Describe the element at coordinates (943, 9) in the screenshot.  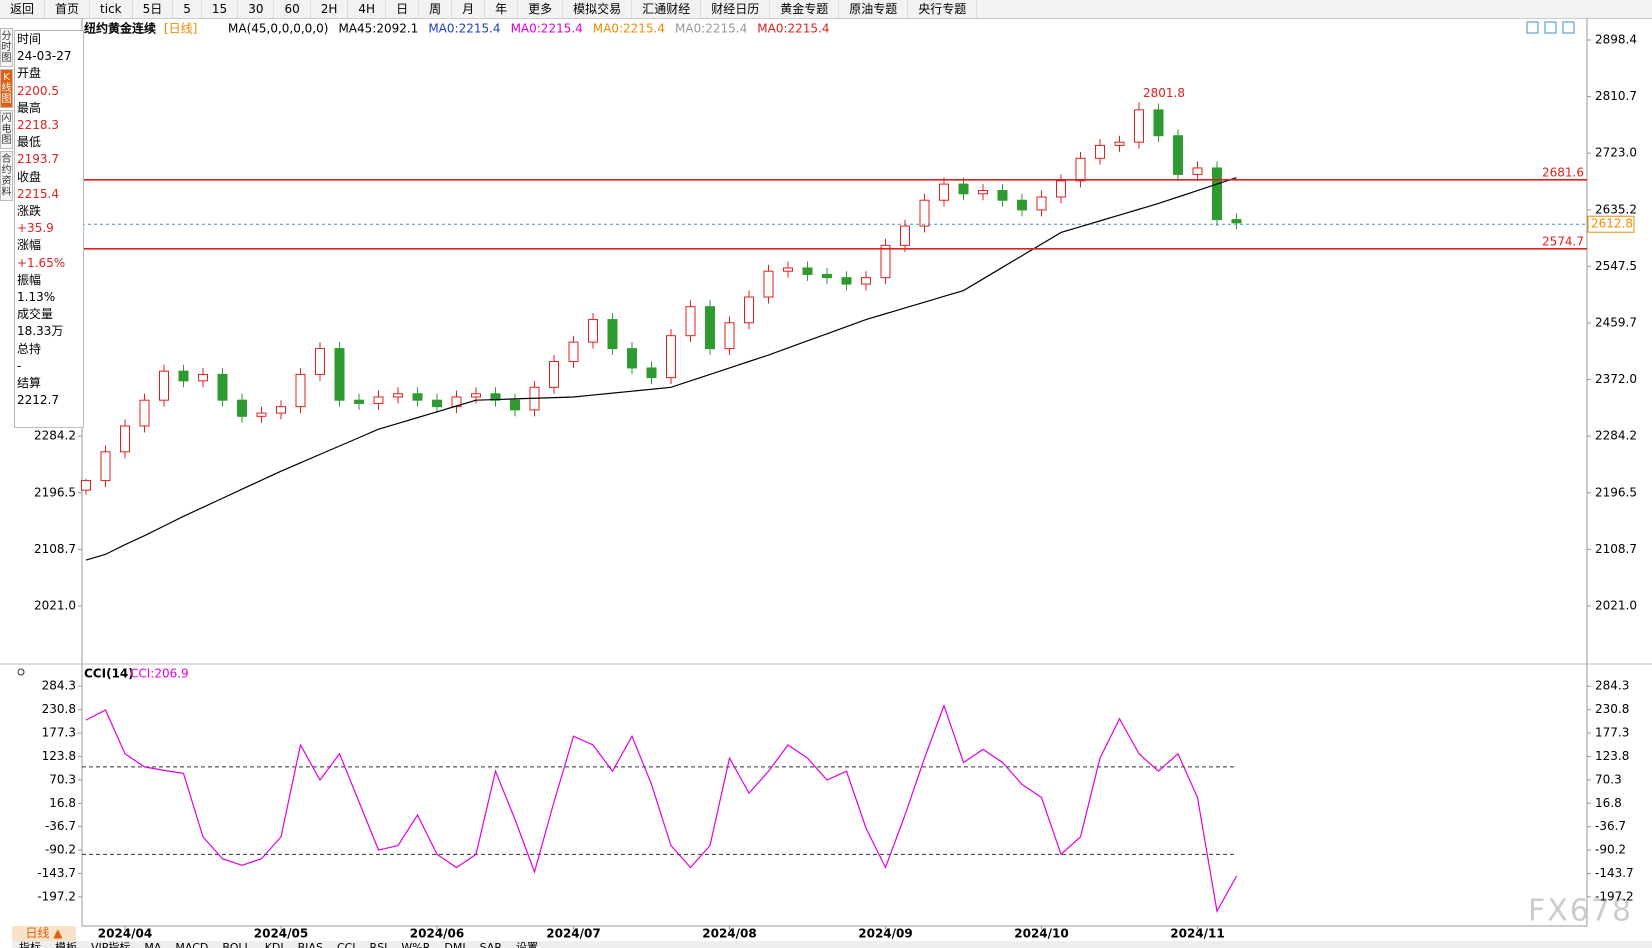
I see `toolbar-button: 央行专题` at that location.